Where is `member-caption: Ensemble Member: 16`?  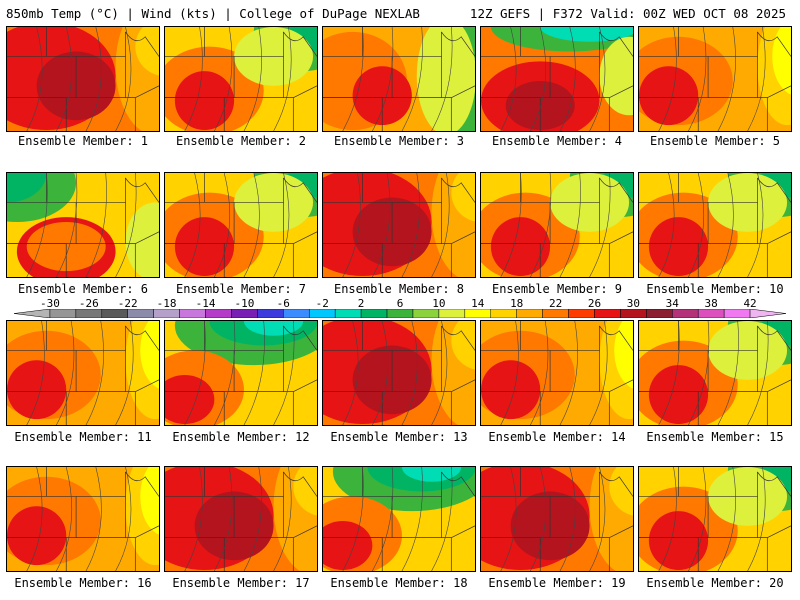 member-caption: Ensemble Member: 16 is located at coordinates (83, 583).